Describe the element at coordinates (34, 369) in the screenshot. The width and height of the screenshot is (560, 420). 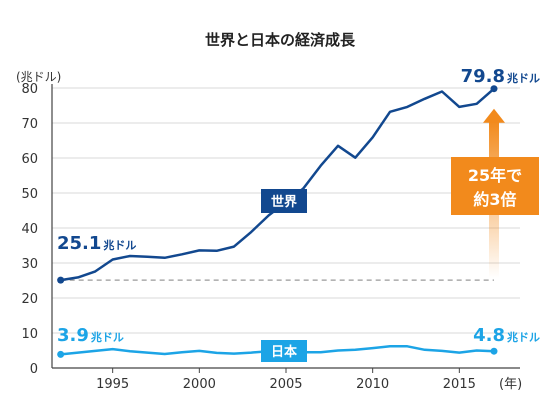
I see `y-tick-label: 0` at that location.